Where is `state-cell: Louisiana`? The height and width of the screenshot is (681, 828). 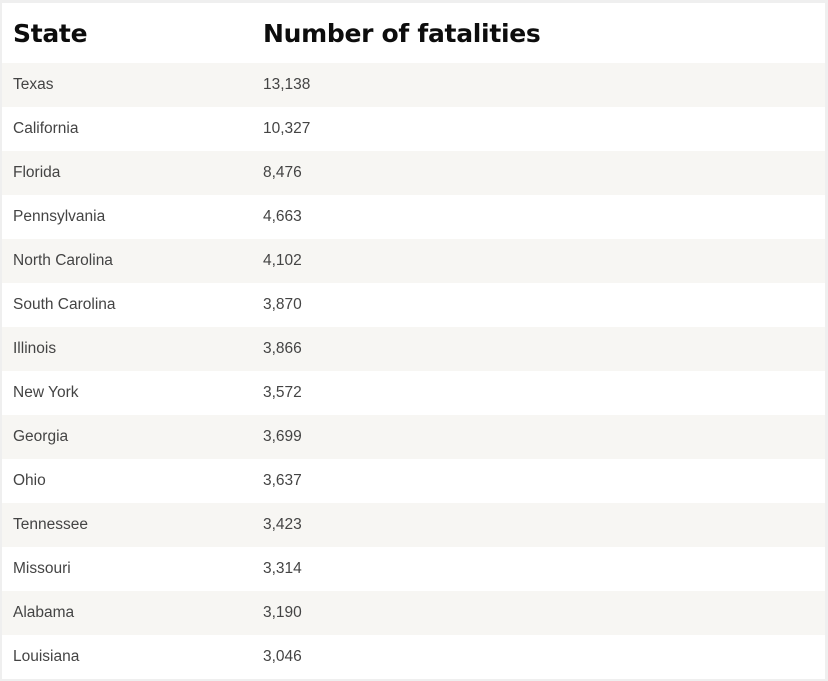
state-cell: Louisiana is located at coordinates (127, 657).